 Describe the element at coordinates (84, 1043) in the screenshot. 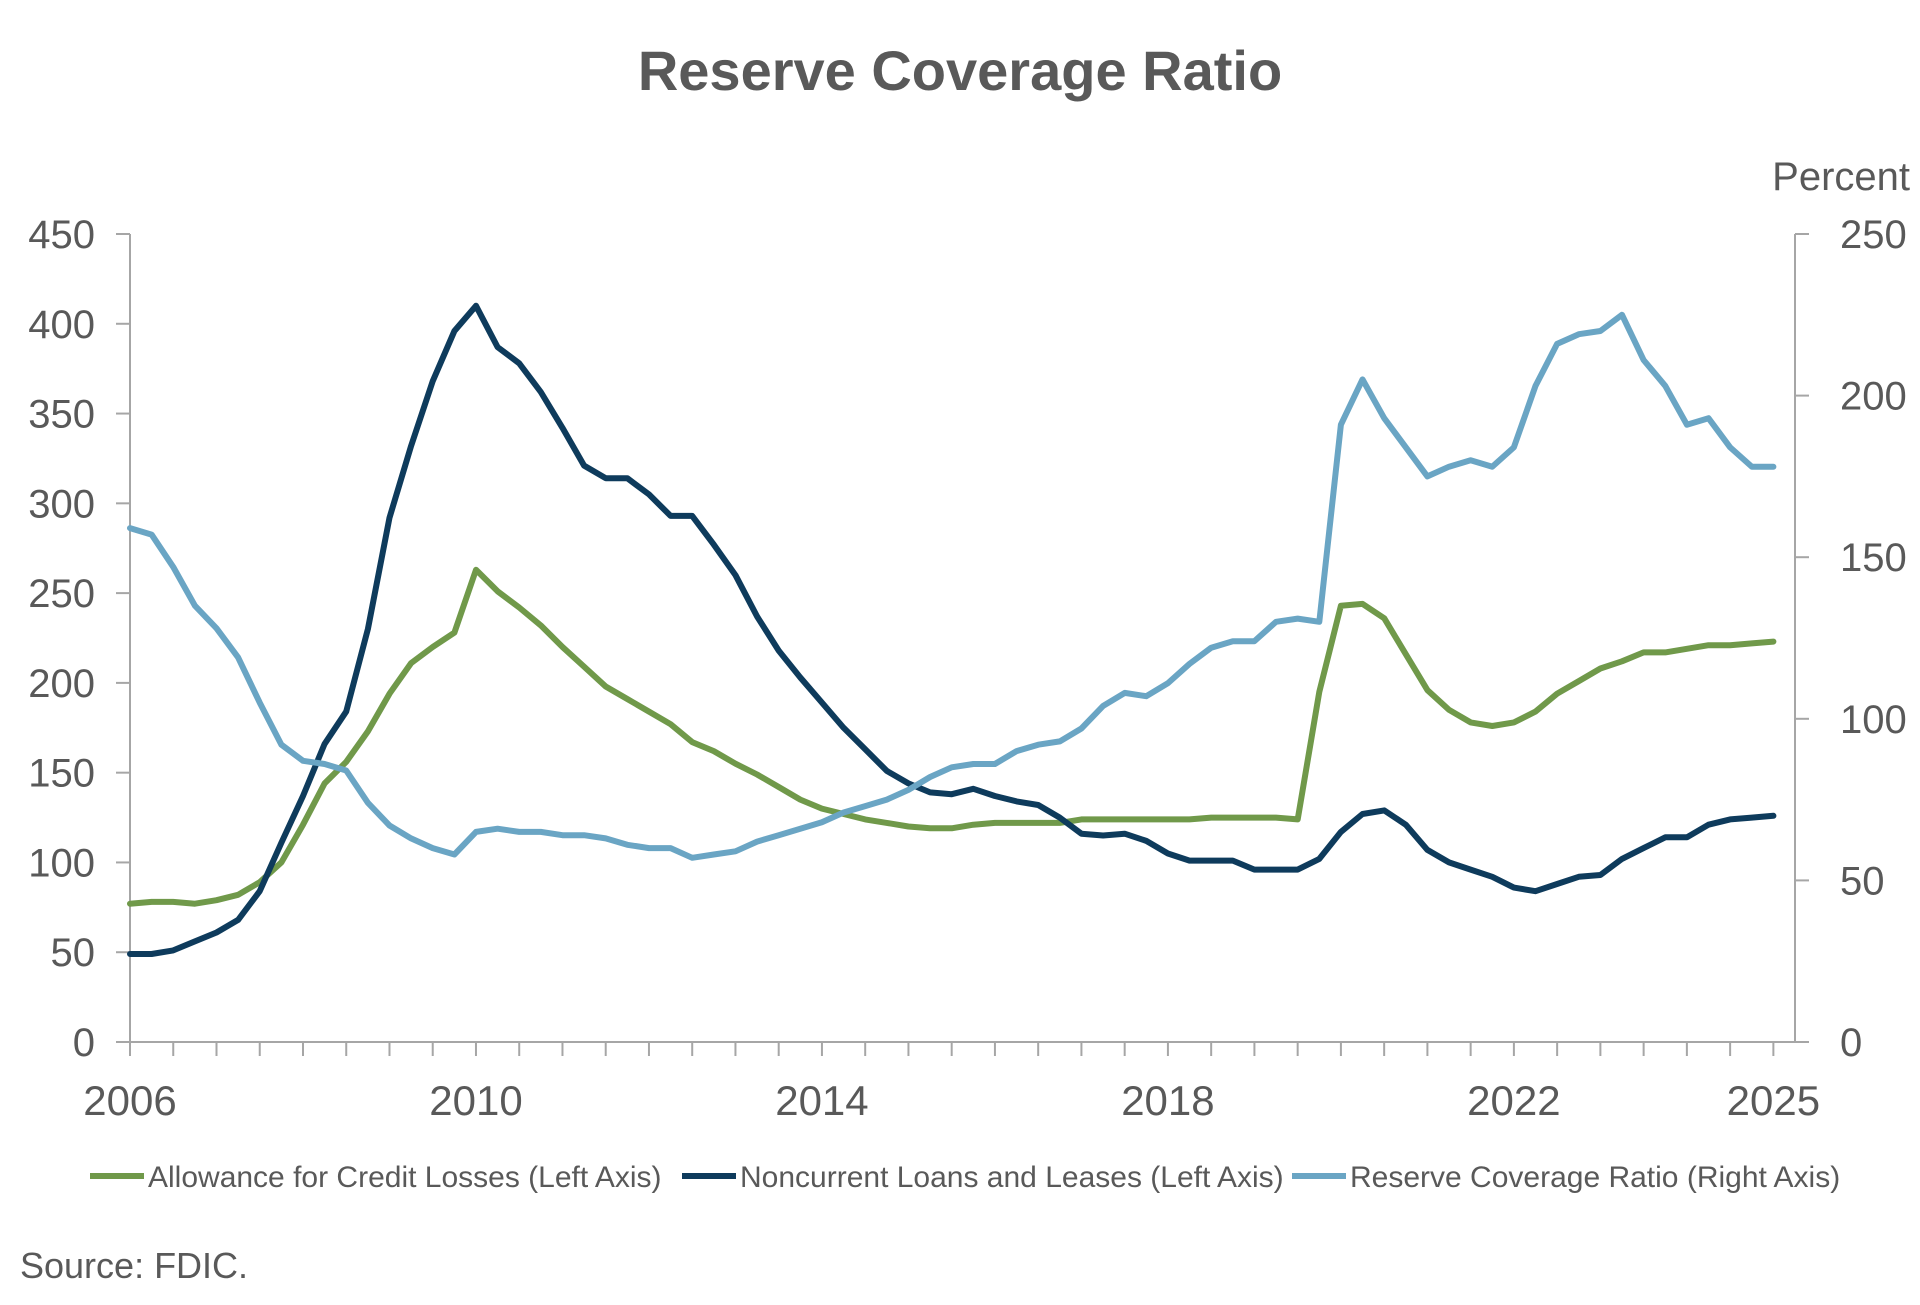

I see `left-y-tick-label: 0` at that location.